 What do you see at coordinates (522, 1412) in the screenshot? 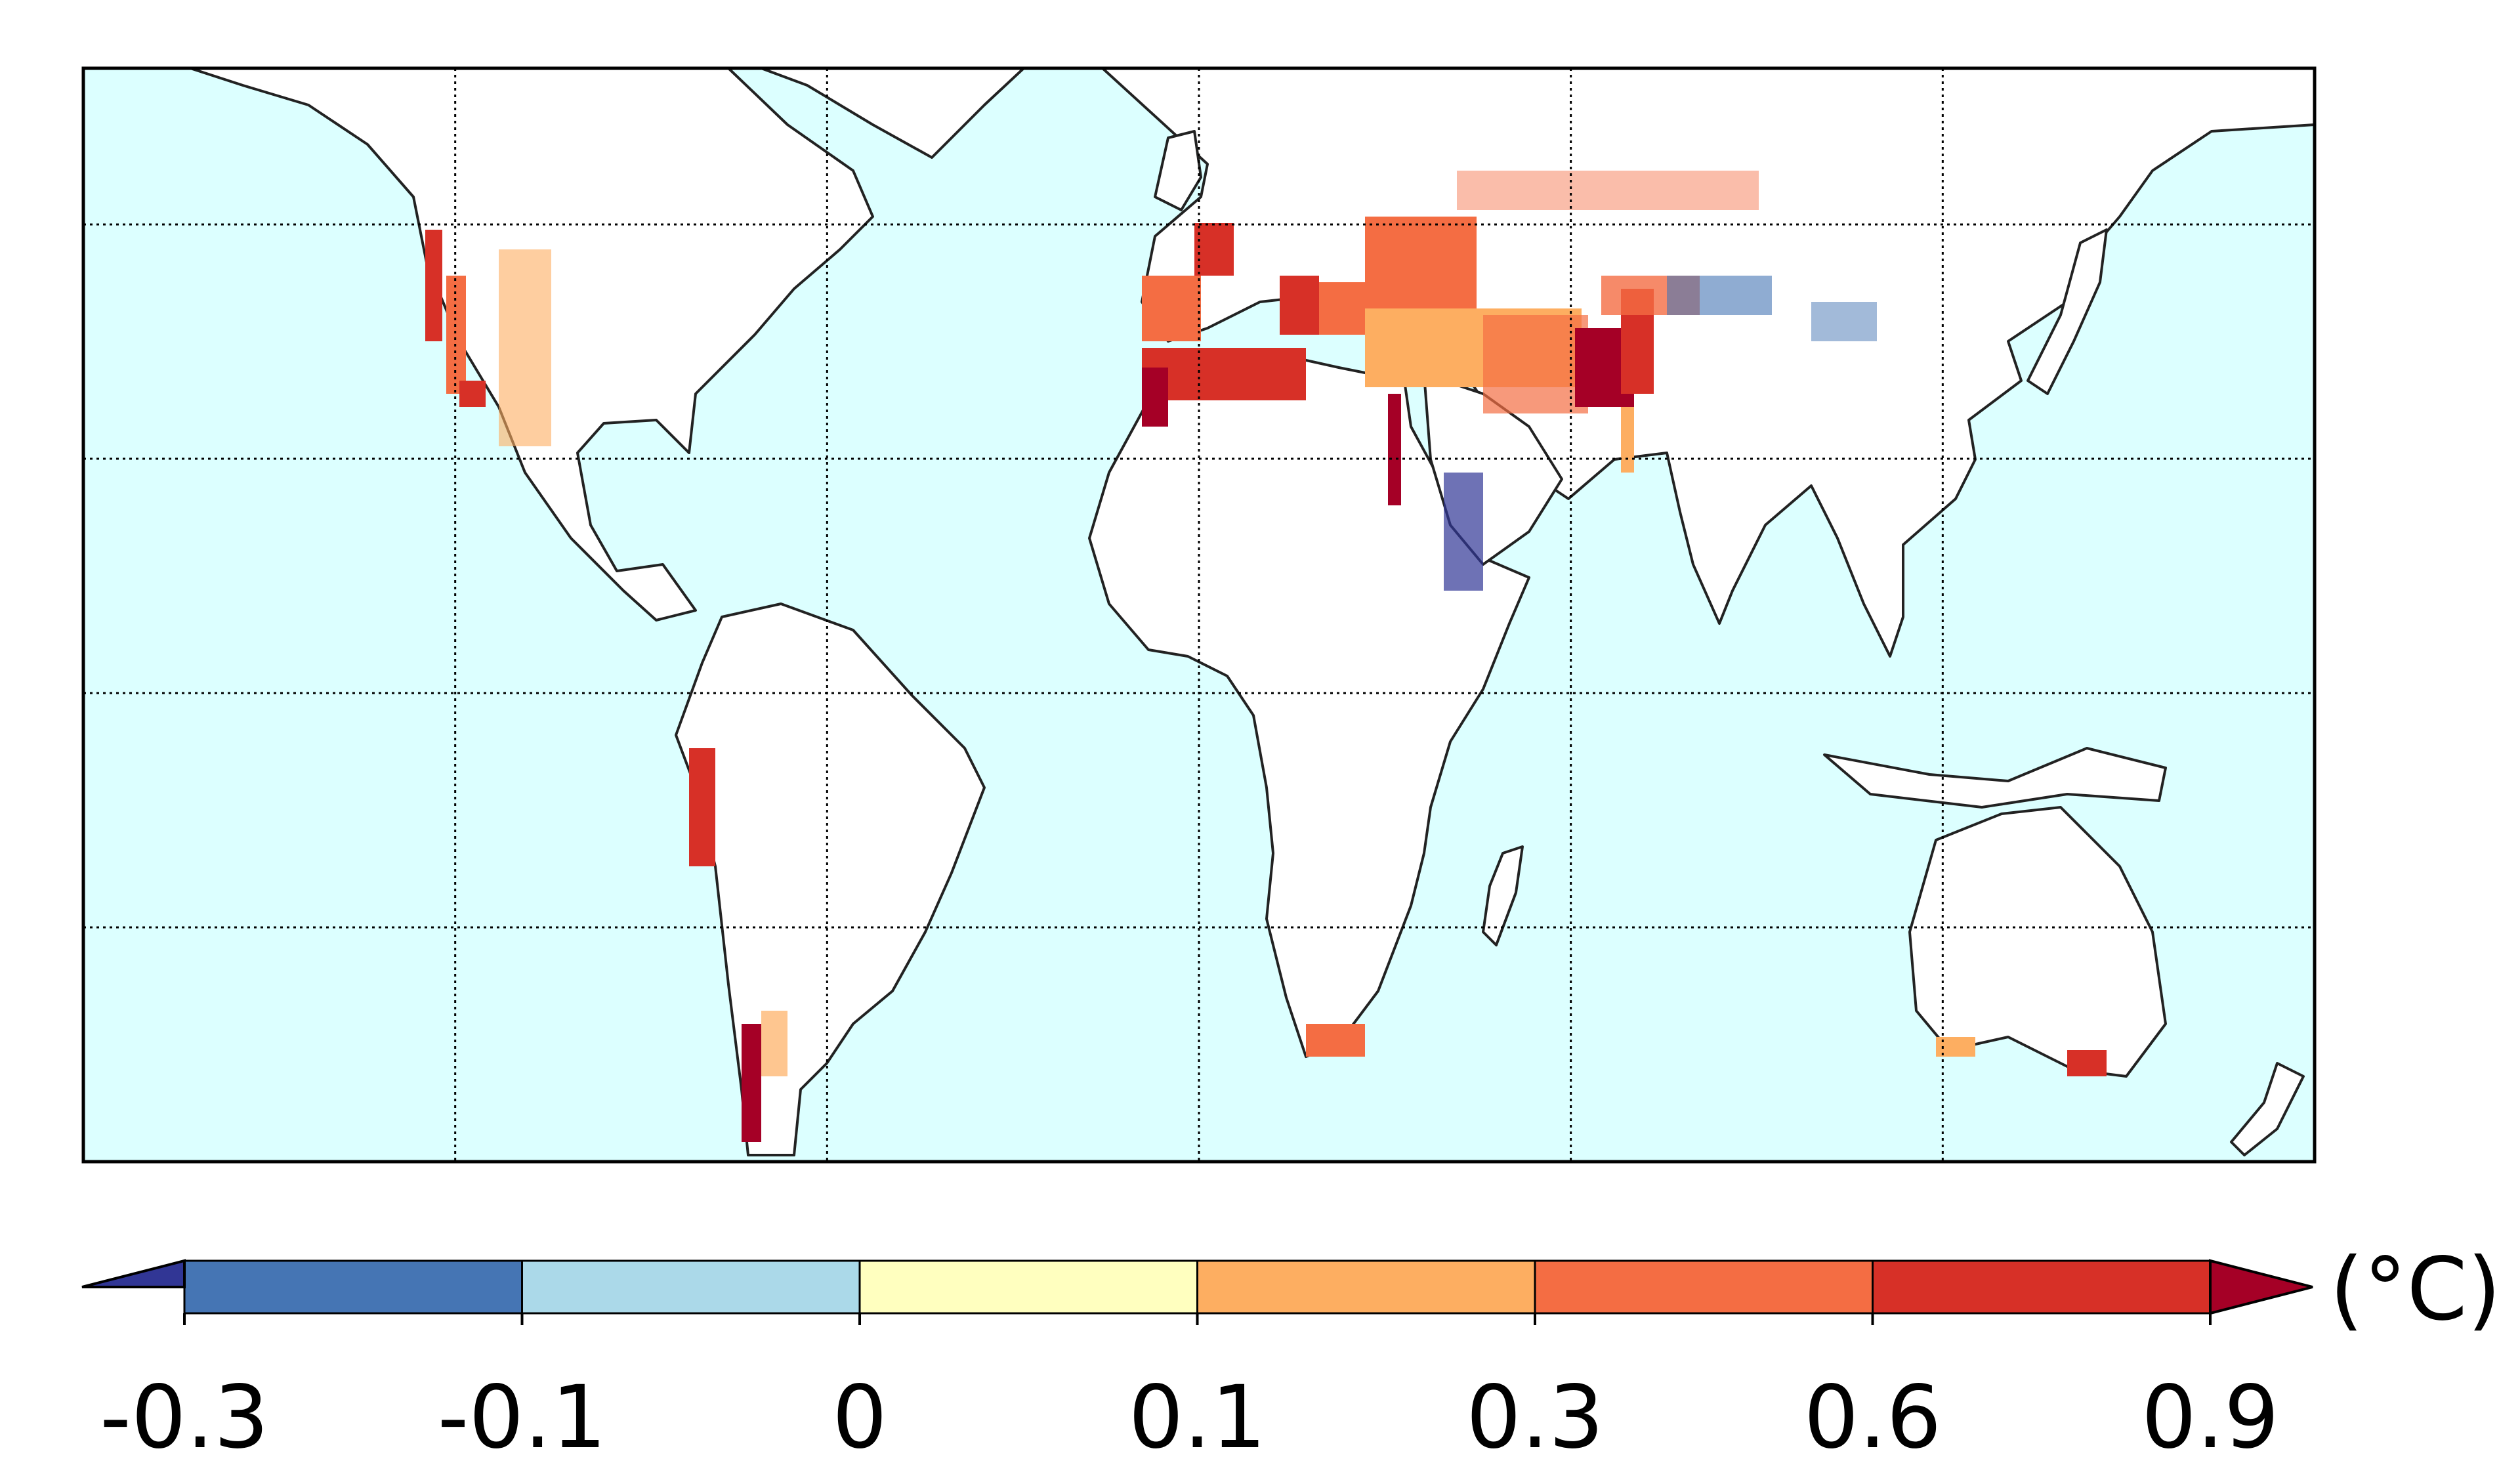
I see `colorbar-tick-label: -0.1` at bounding box center [522, 1412].